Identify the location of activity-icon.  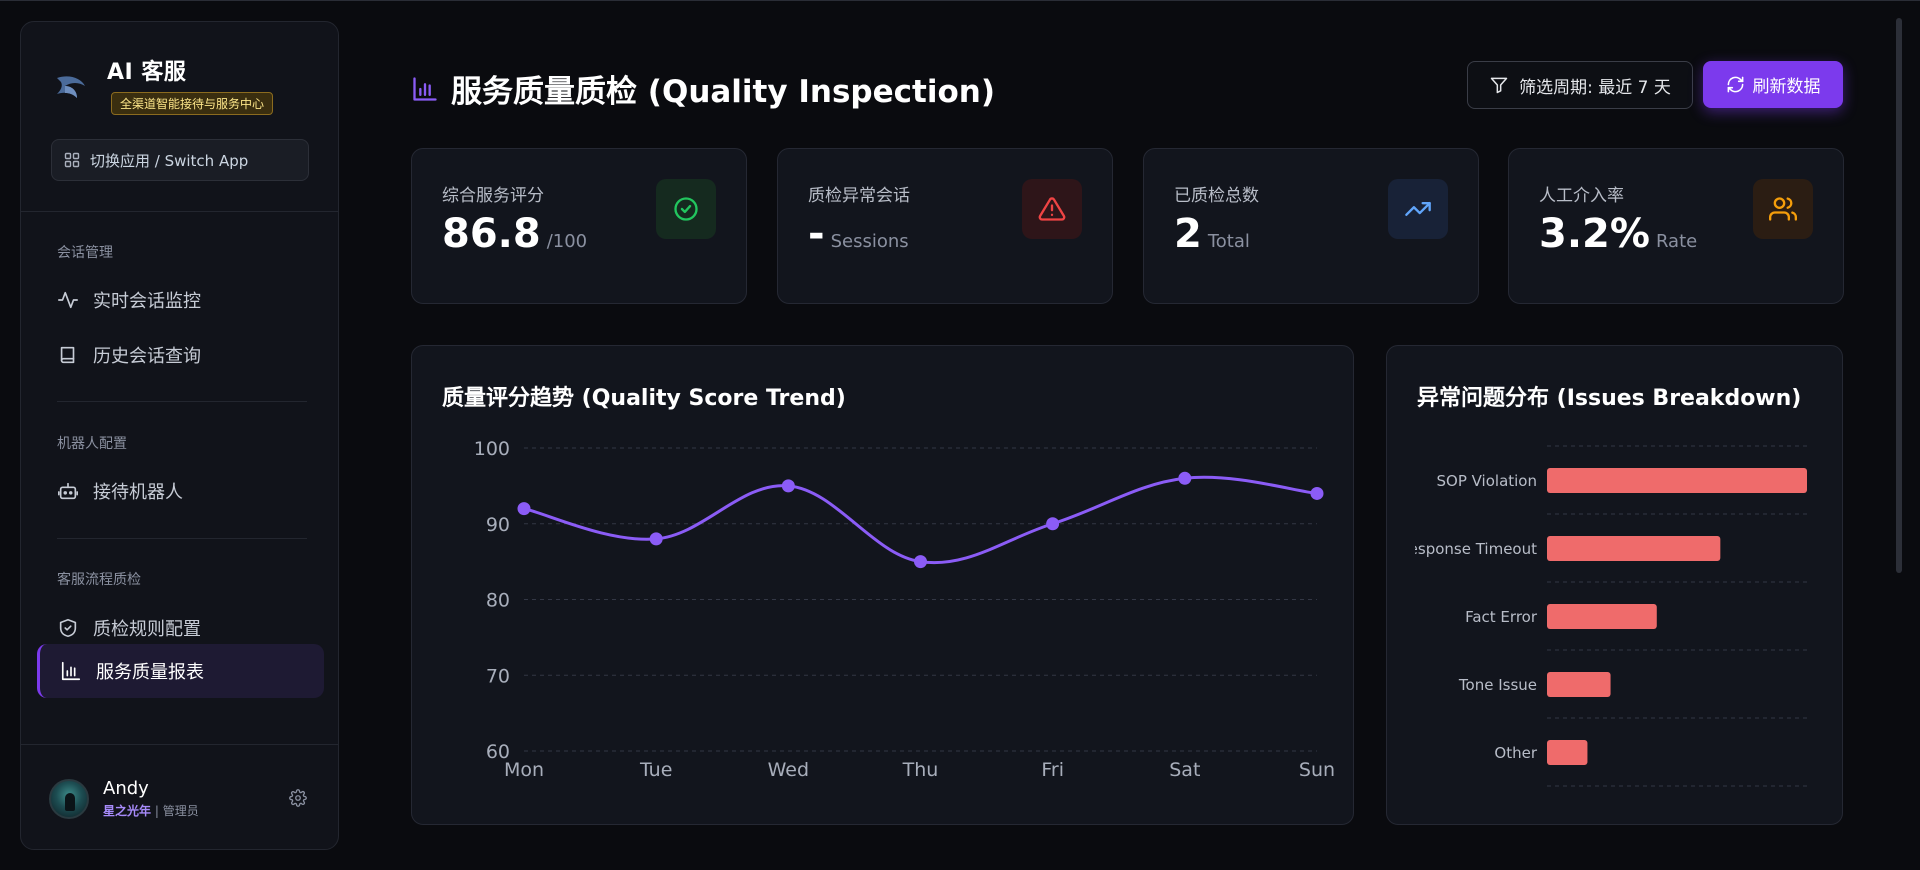
(68, 300).